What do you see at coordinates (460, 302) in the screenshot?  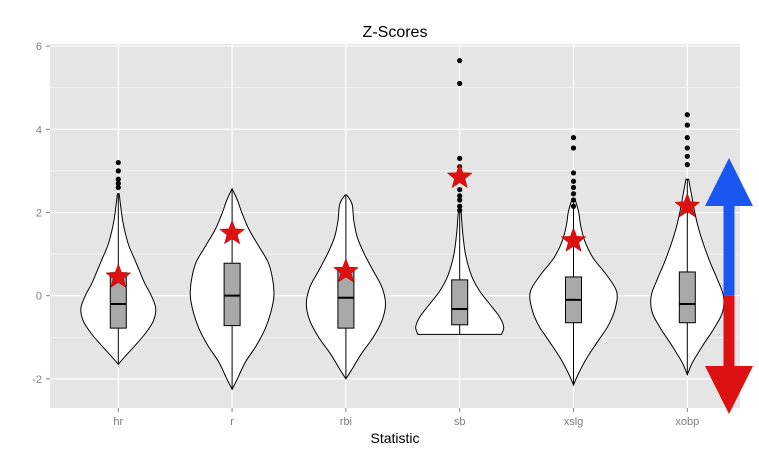 I see `box-sb` at bounding box center [460, 302].